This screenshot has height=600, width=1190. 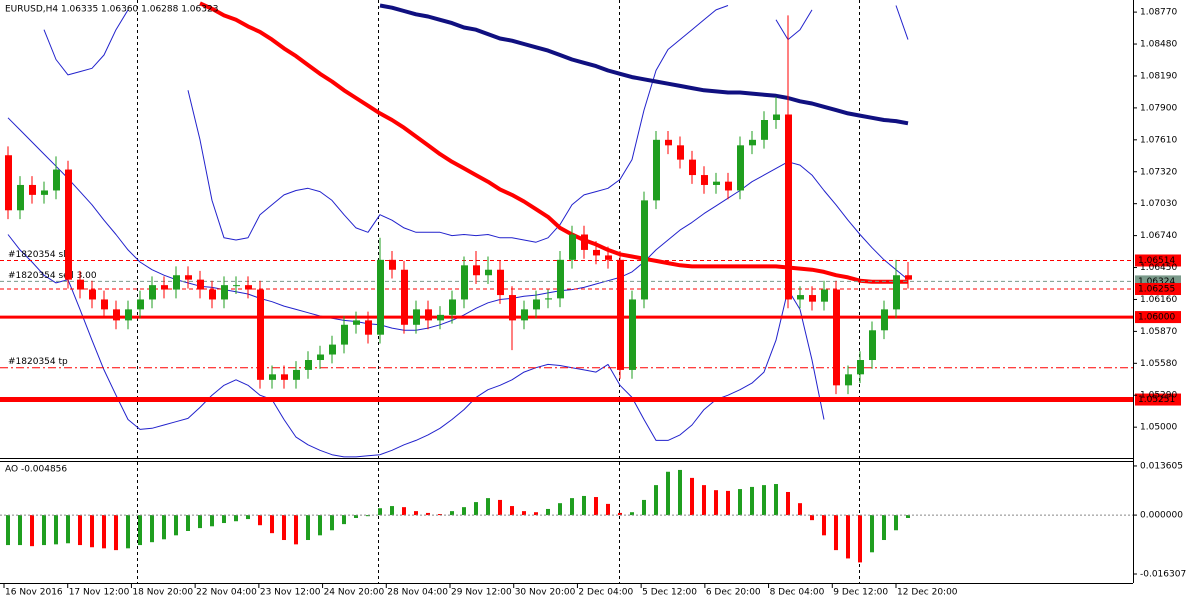 I want to click on x-tick-label: 23 Nov 12:00, so click(x=290, y=593).